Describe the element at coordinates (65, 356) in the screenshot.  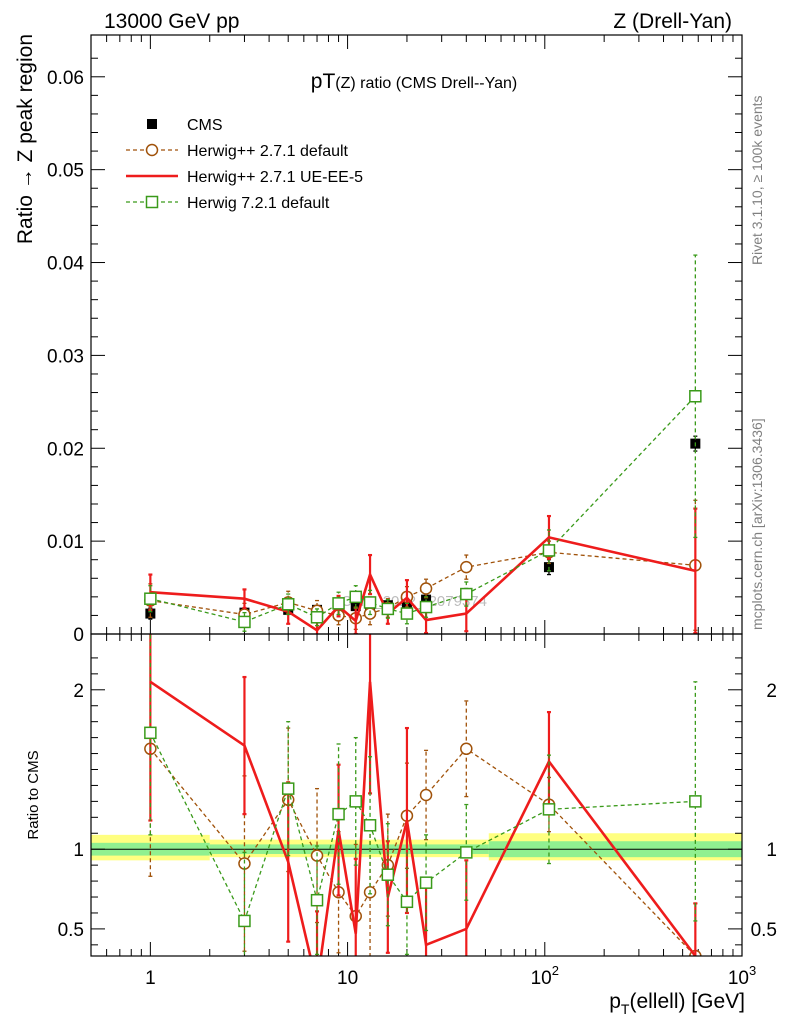
I see `main-y-tick-label: 0.03` at that location.